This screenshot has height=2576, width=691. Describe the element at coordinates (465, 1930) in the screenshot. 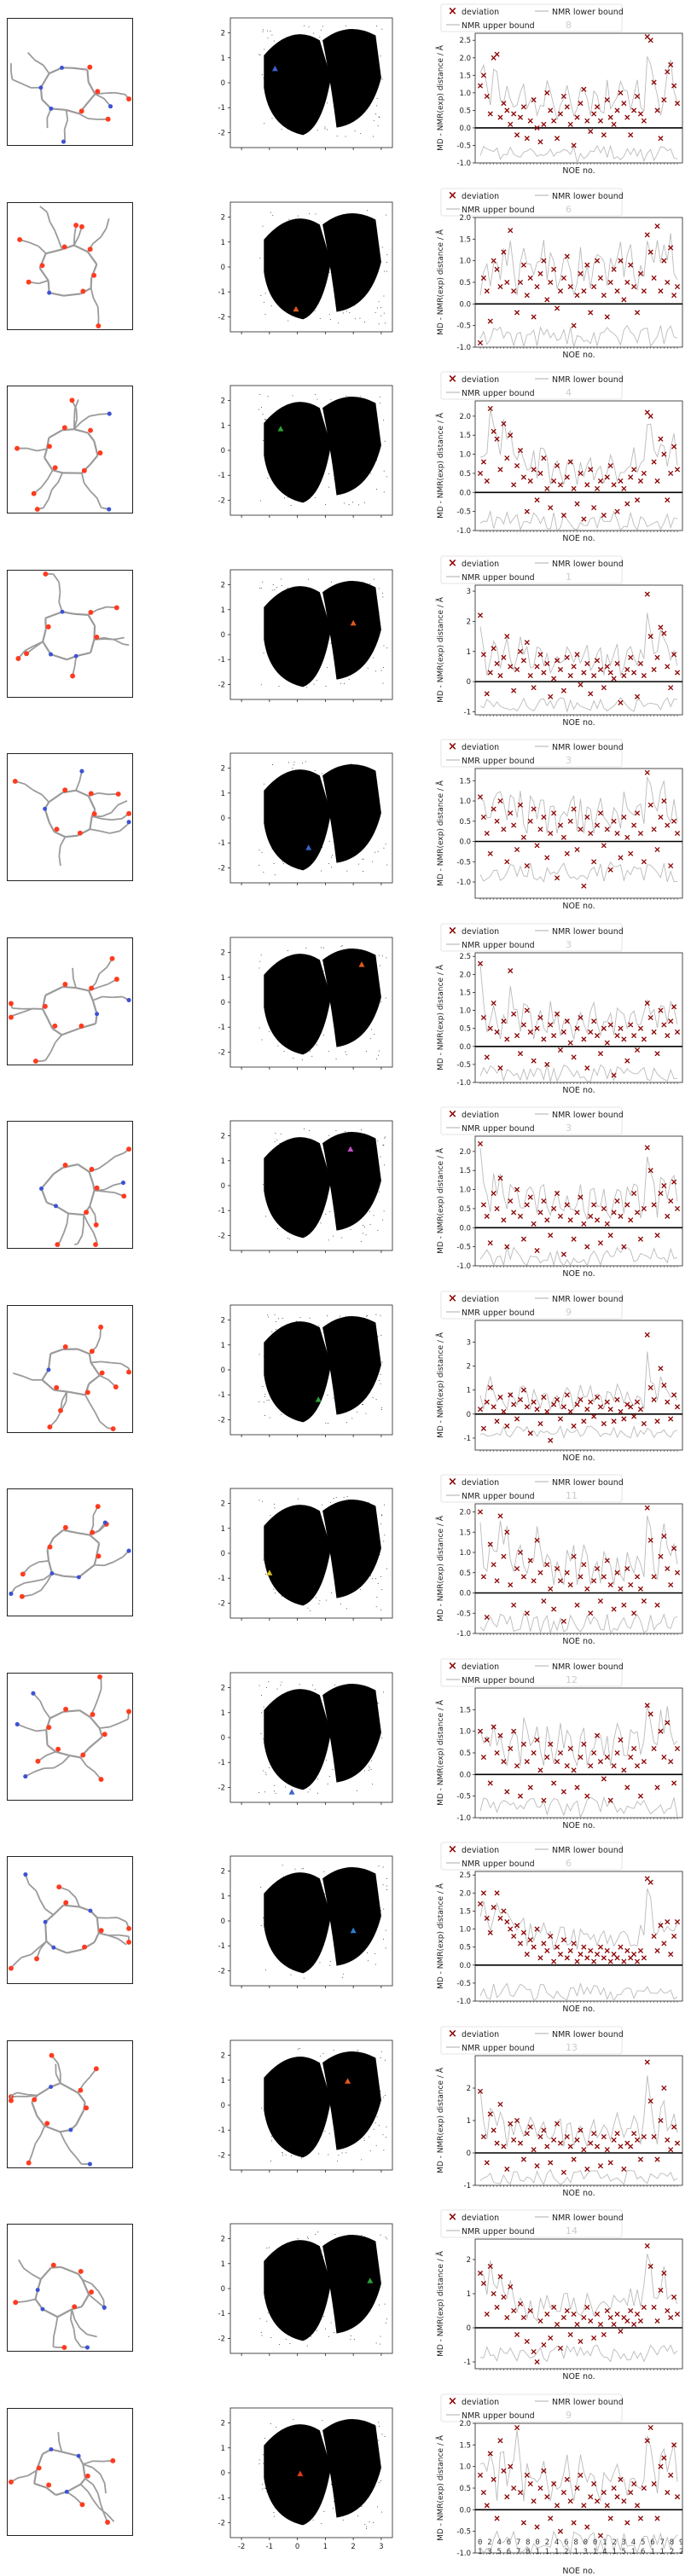

I see `y-tick-label: 1.0` at that location.